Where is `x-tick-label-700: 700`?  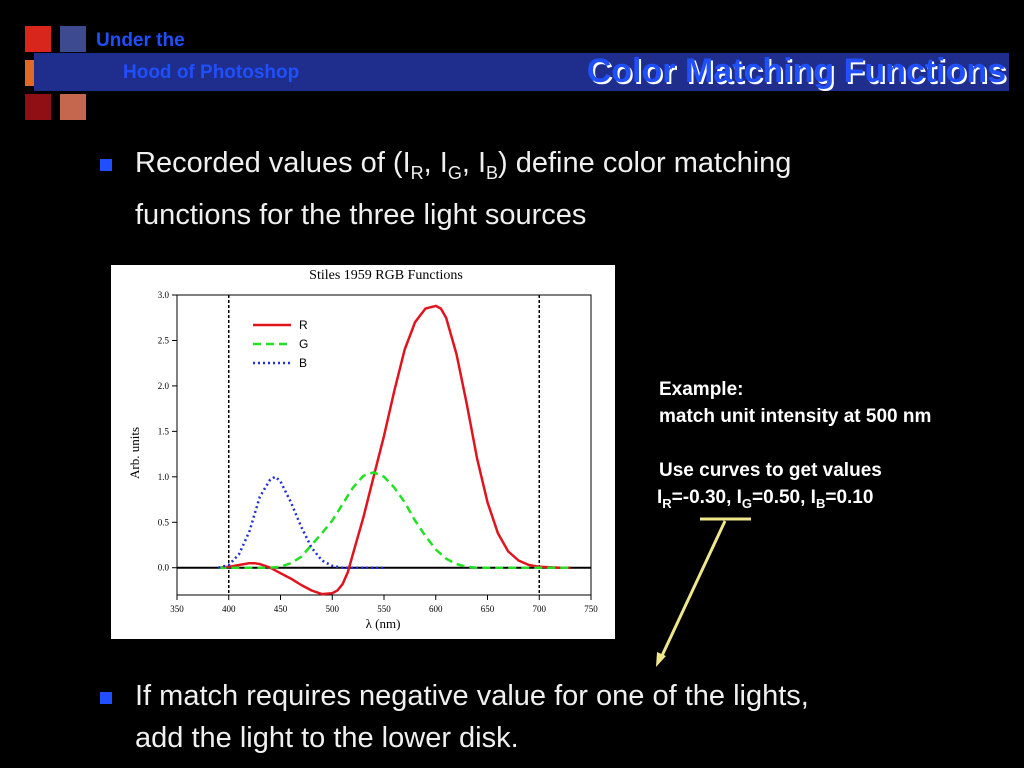 x-tick-label-700: 700 is located at coordinates (540, 609).